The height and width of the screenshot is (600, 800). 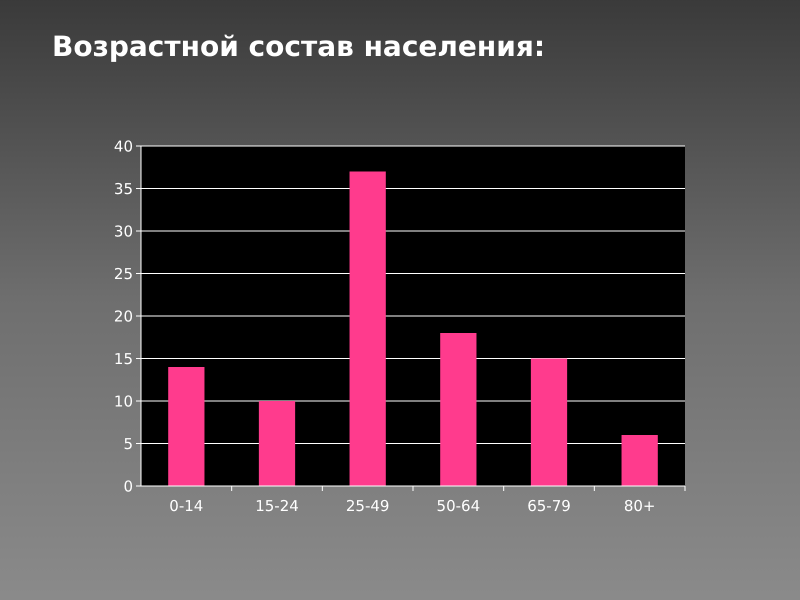 What do you see at coordinates (123, 231) in the screenshot?
I see `y-tick-label: 30` at bounding box center [123, 231].